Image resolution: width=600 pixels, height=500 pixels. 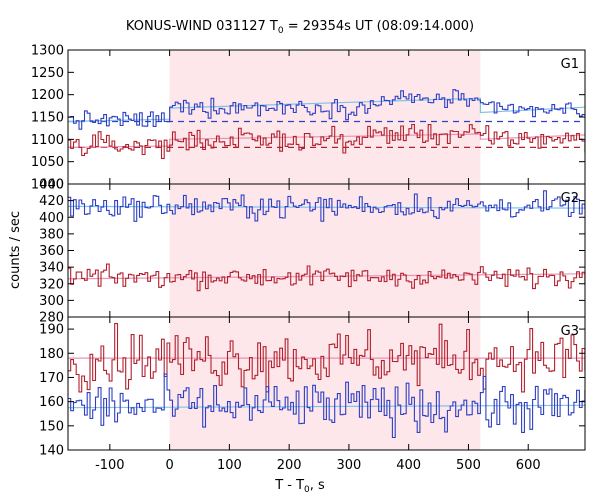 What do you see at coordinates (51, 318) in the screenshot?
I see `y-tick-label: 280` at bounding box center [51, 318].